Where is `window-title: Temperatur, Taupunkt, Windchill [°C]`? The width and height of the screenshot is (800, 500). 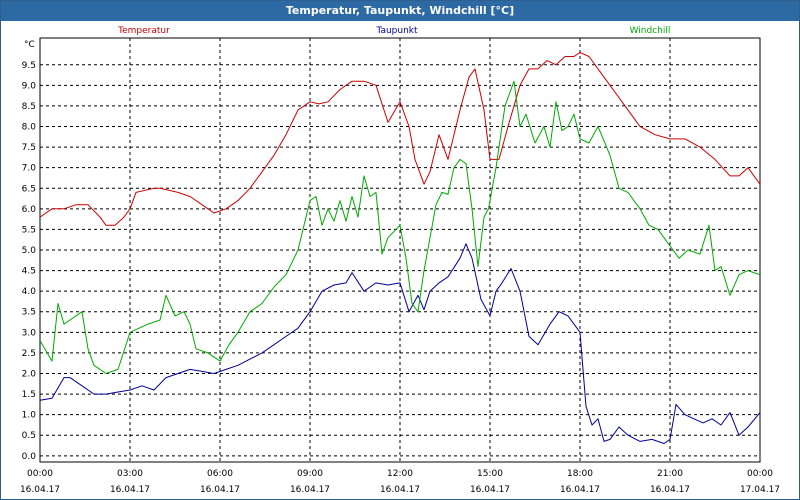
window-title: Temperatur, Taupunkt, Windchill [°C] is located at coordinates (400, 11).